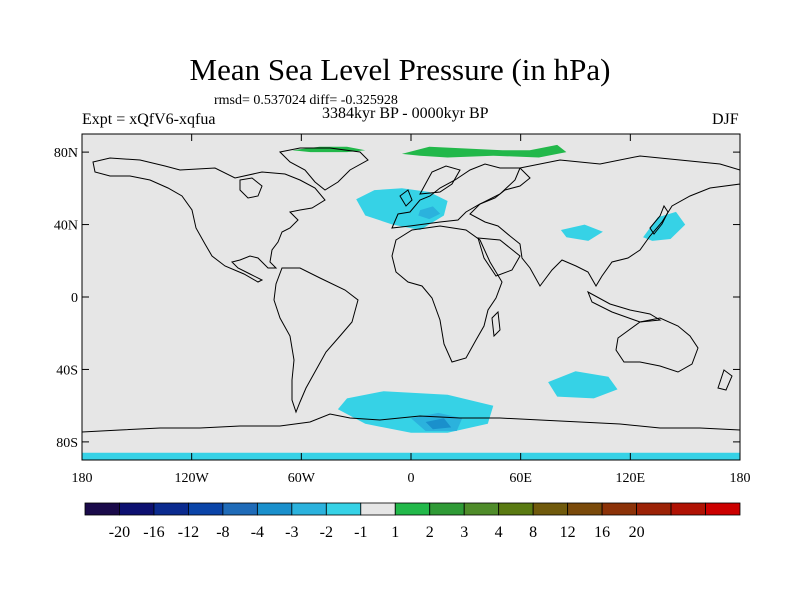 The height and width of the screenshot is (600, 800). What do you see at coordinates (581, 232) in the screenshot?
I see `anomaly-tibet-negative` at bounding box center [581, 232].